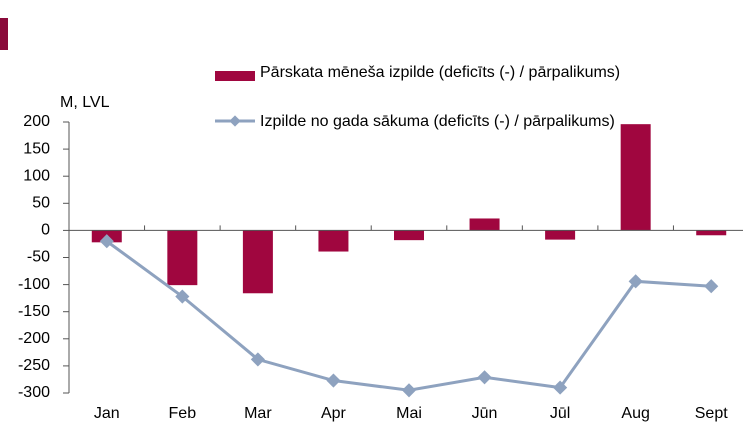 The image size is (743, 424). Describe the element at coordinates (45, 230) in the screenshot. I see `y-tick-label: 0` at that location.